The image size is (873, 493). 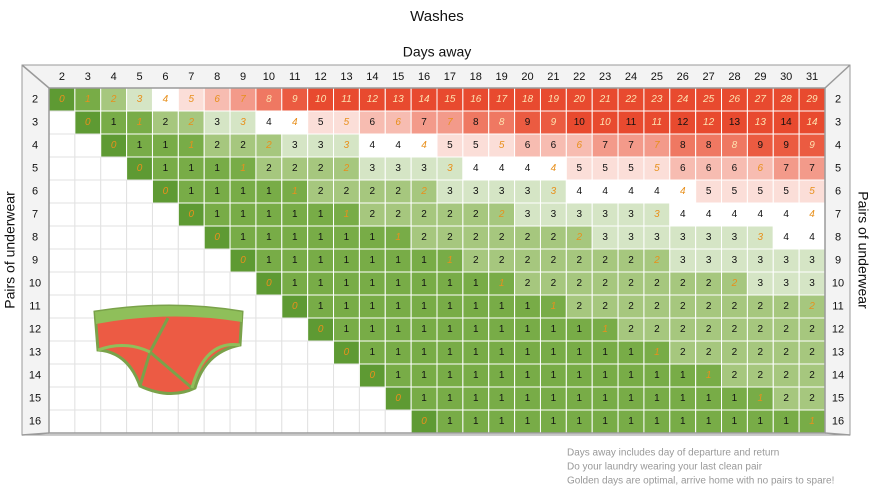 What do you see at coordinates (166, 191) in the screenshot?
I see `cell-label: 0` at bounding box center [166, 191].